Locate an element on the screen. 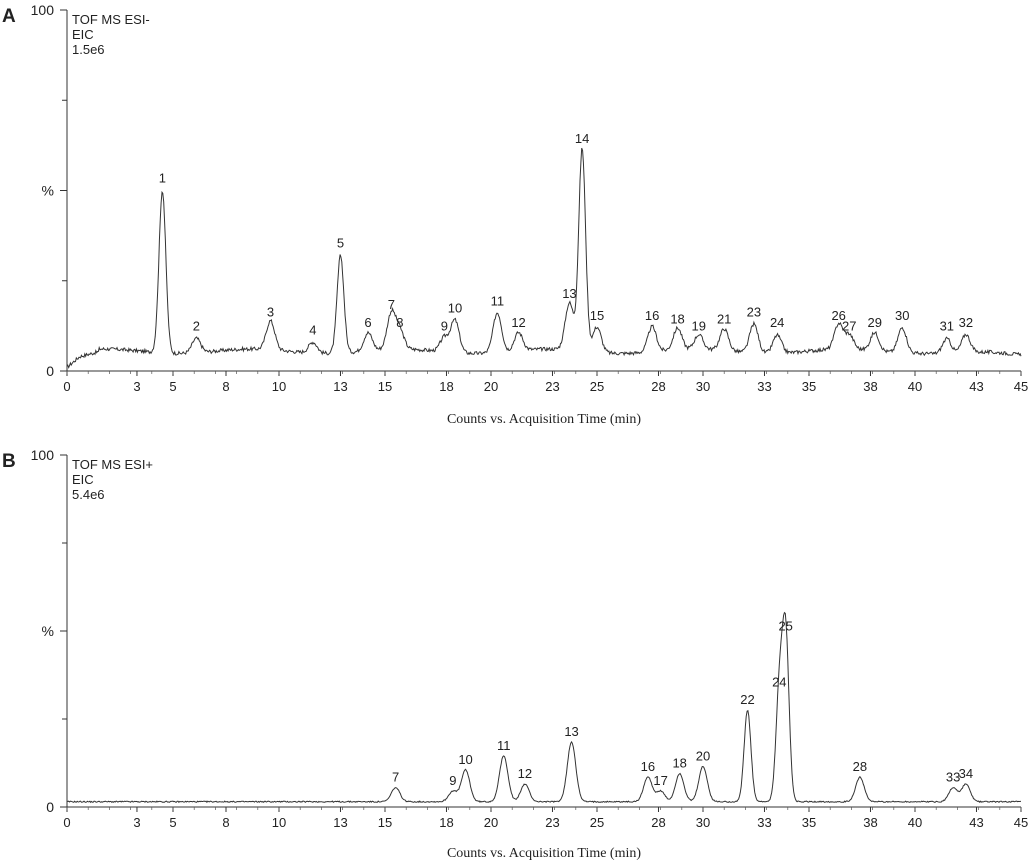  peak-label: 1 is located at coordinates (162, 178).